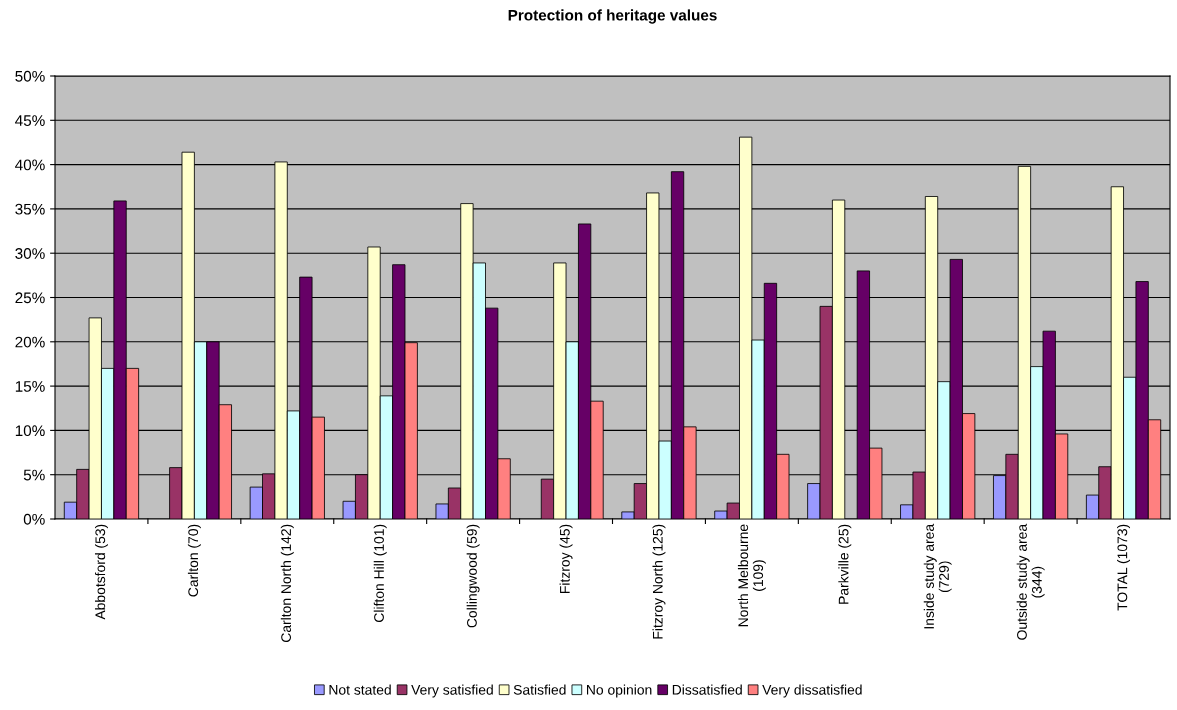 The image size is (1177, 710). What do you see at coordinates (751, 575) in the screenshot?
I see `x-tick-label: North Melbourne (109)` at bounding box center [751, 575].